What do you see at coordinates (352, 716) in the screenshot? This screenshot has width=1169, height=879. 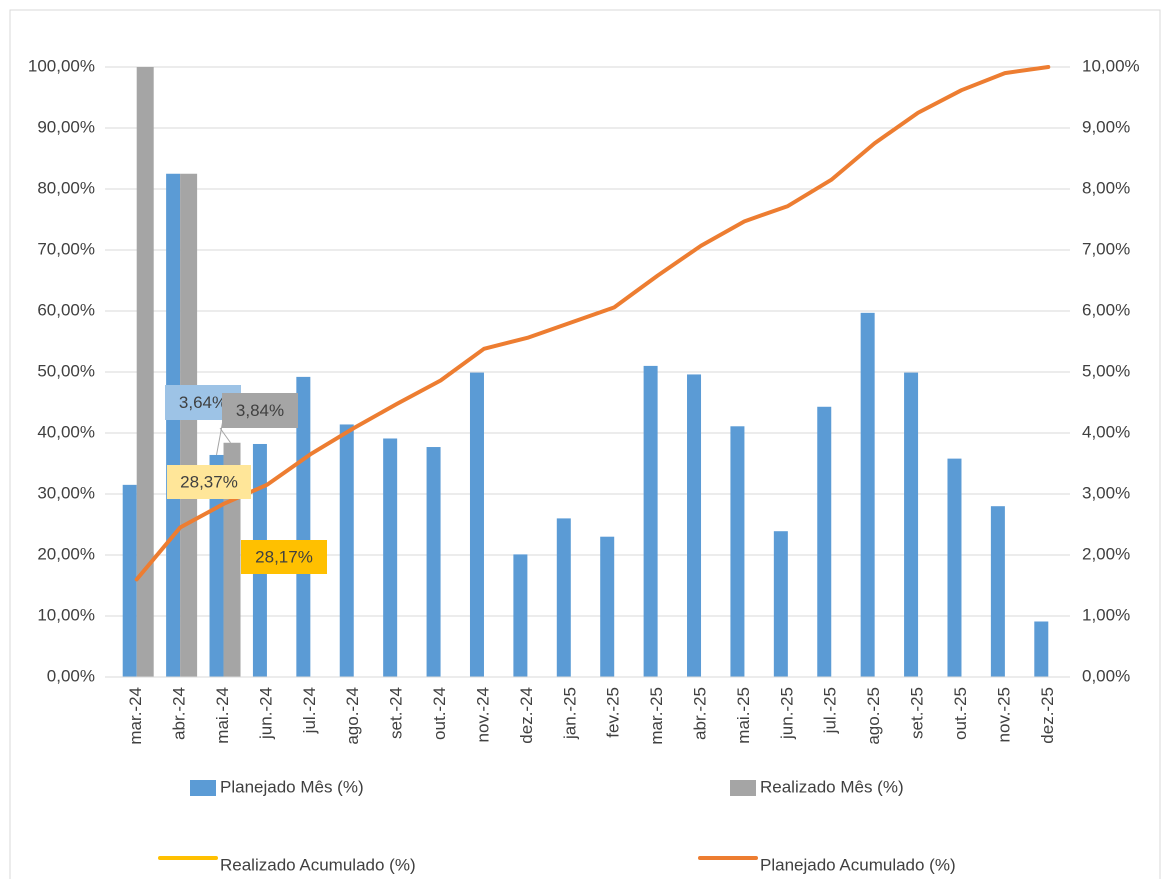 I see `x-tick-label: ago.-24` at bounding box center [352, 716].